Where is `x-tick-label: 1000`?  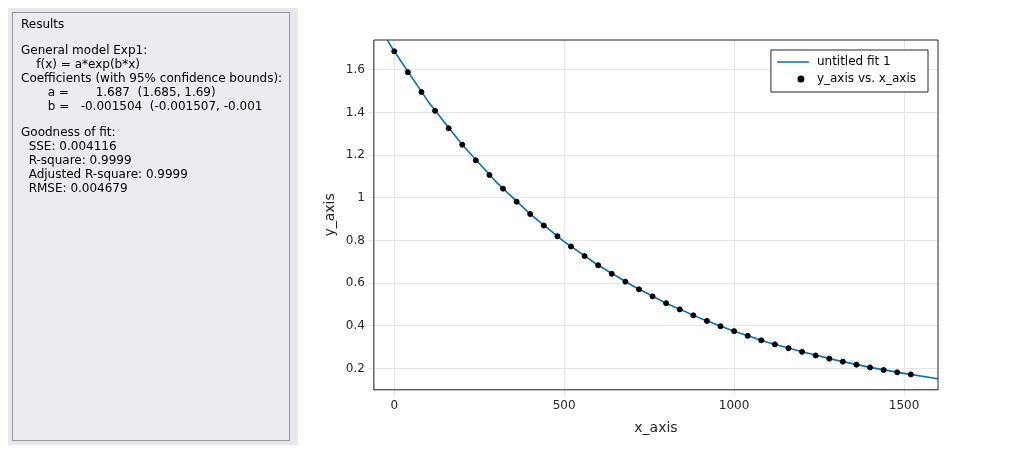
x-tick-label: 1000 is located at coordinates (734, 405).